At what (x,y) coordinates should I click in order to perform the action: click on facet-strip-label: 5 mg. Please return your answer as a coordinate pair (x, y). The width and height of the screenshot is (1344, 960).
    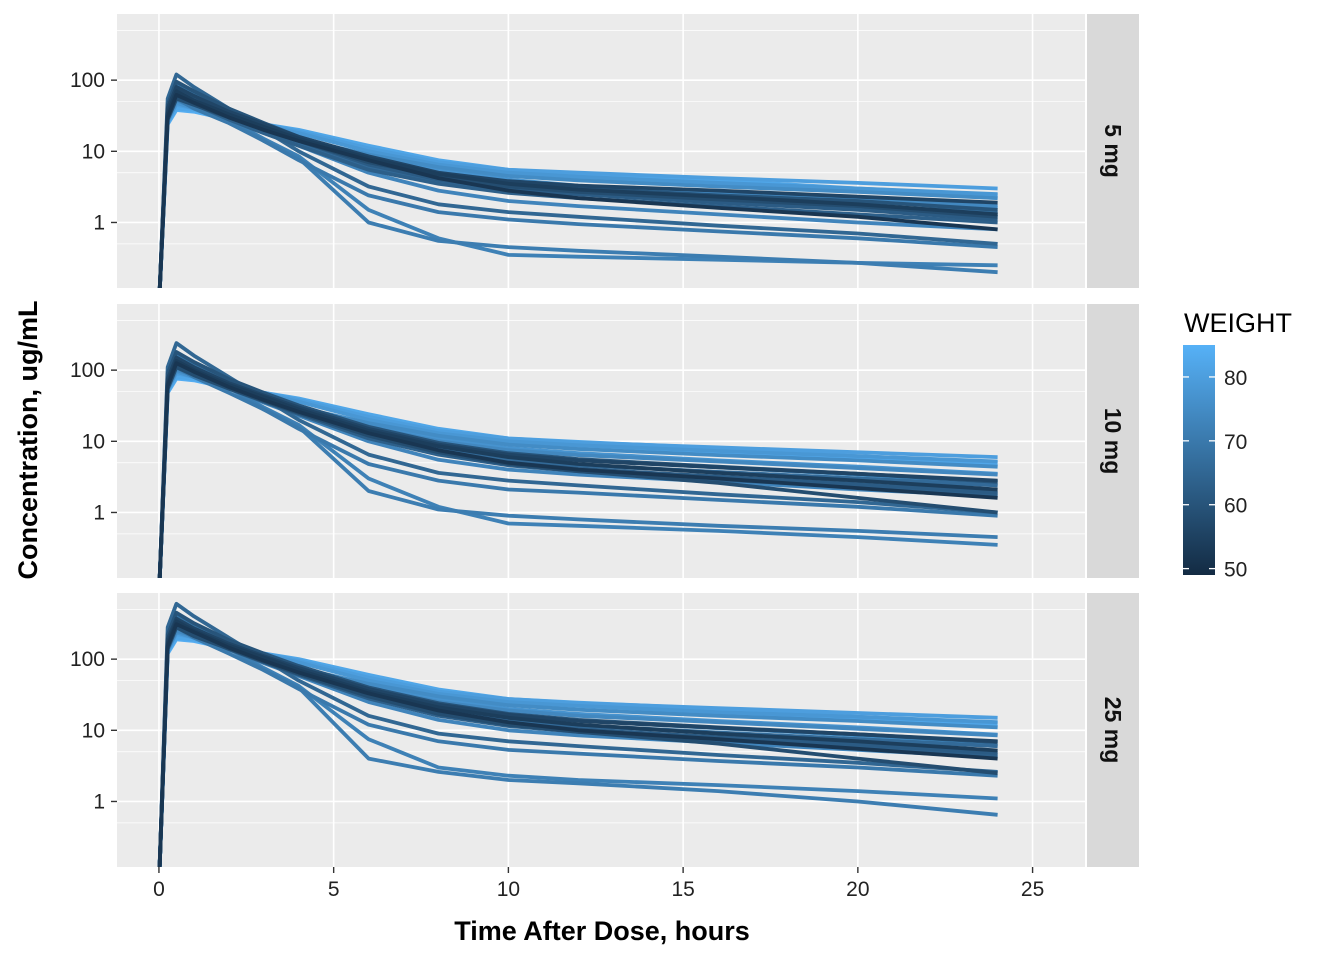
    Looking at the image, I should click on (1113, 151).